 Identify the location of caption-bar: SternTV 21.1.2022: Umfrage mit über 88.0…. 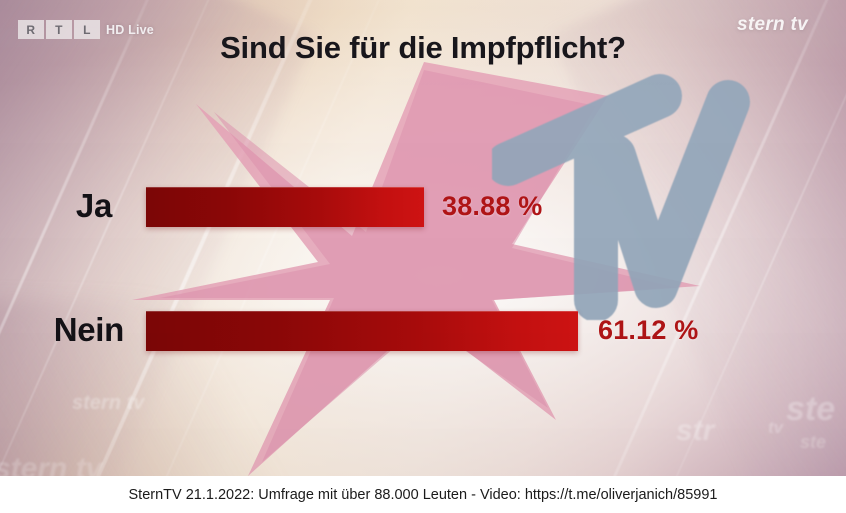
(423, 494).